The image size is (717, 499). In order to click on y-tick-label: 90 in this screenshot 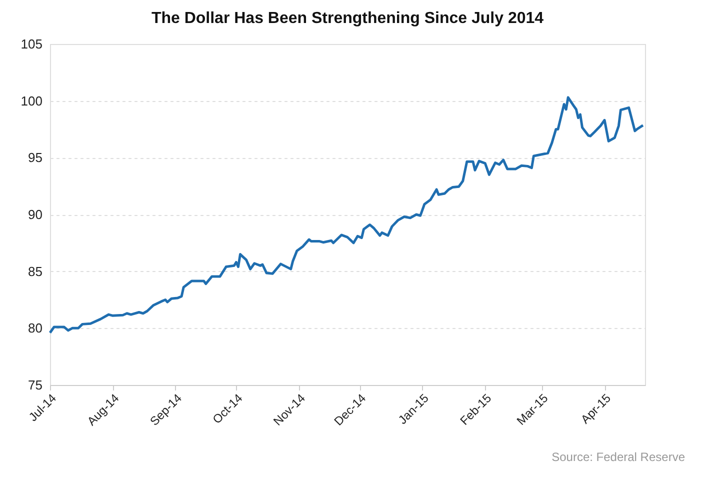, I will do `click(35, 214)`.